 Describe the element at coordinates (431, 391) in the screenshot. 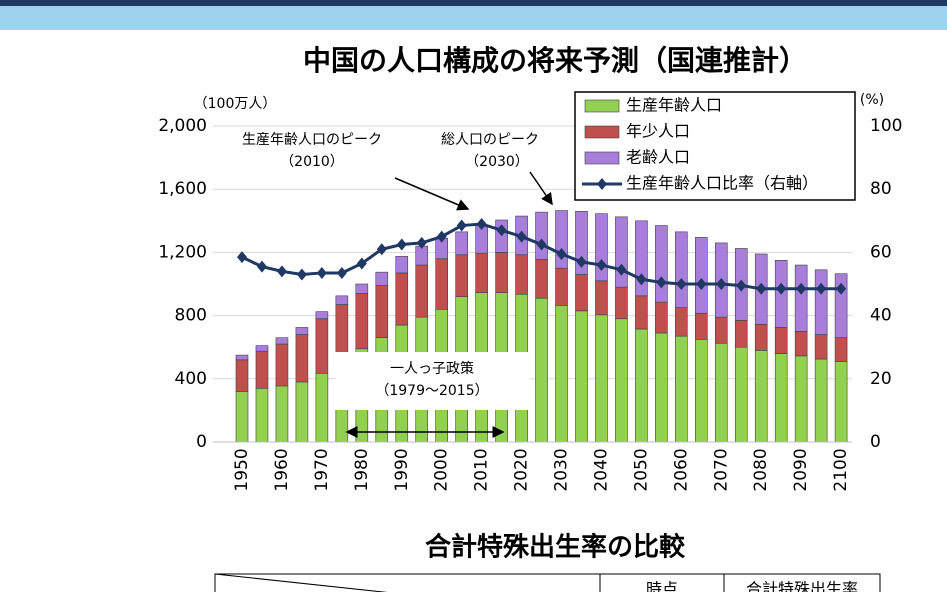

I see `annotation: （1979～2015）` at that location.